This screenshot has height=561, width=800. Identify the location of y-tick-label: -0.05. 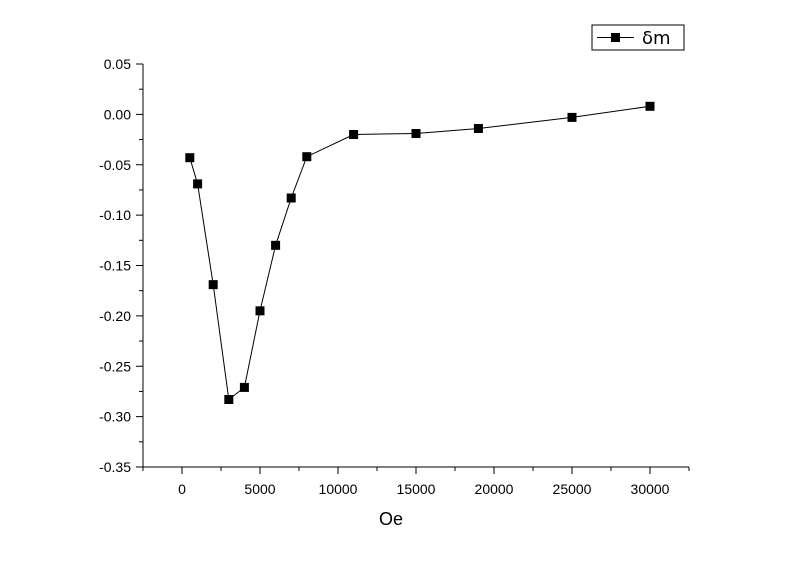
(115, 165).